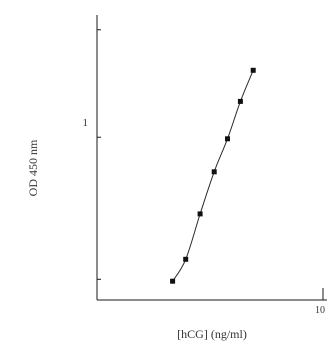  What do you see at coordinates (33, 167) in the screenshot?
I see `y-axis-label: OD 450 nm` at bounding box center [33, 167].